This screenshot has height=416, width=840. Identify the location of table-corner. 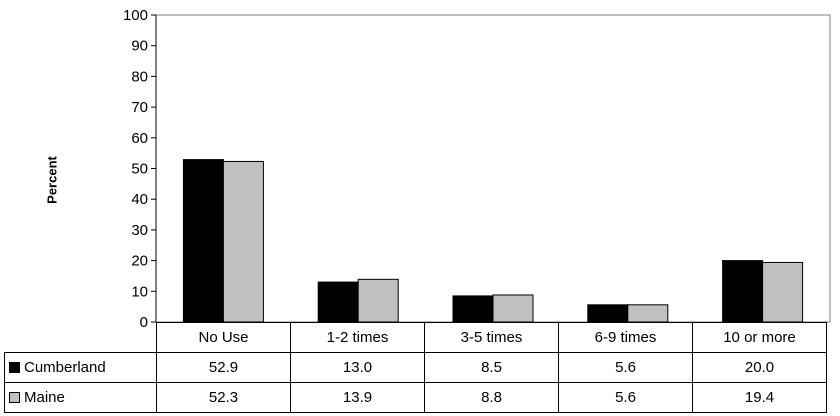
(81, 338).